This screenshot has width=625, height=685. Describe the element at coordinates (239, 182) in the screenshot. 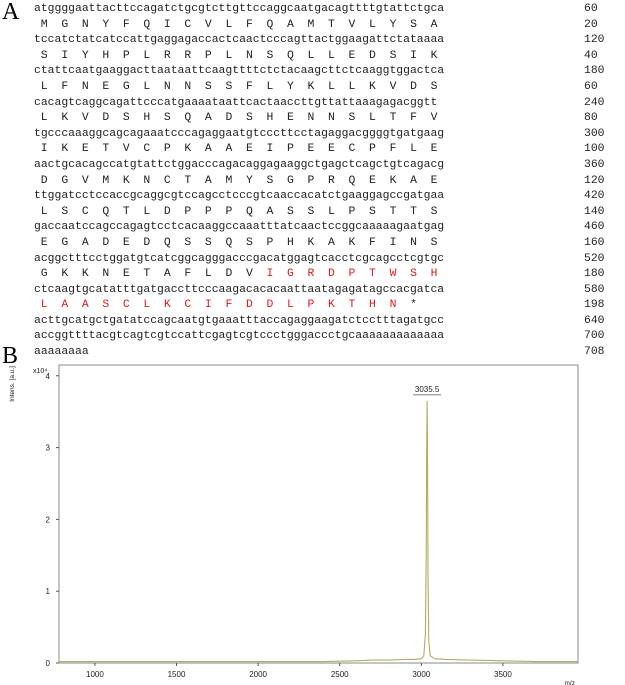

I see `amino-acid-row: D G V M K N C T A M Y S G P R Q E K A E` at that location.